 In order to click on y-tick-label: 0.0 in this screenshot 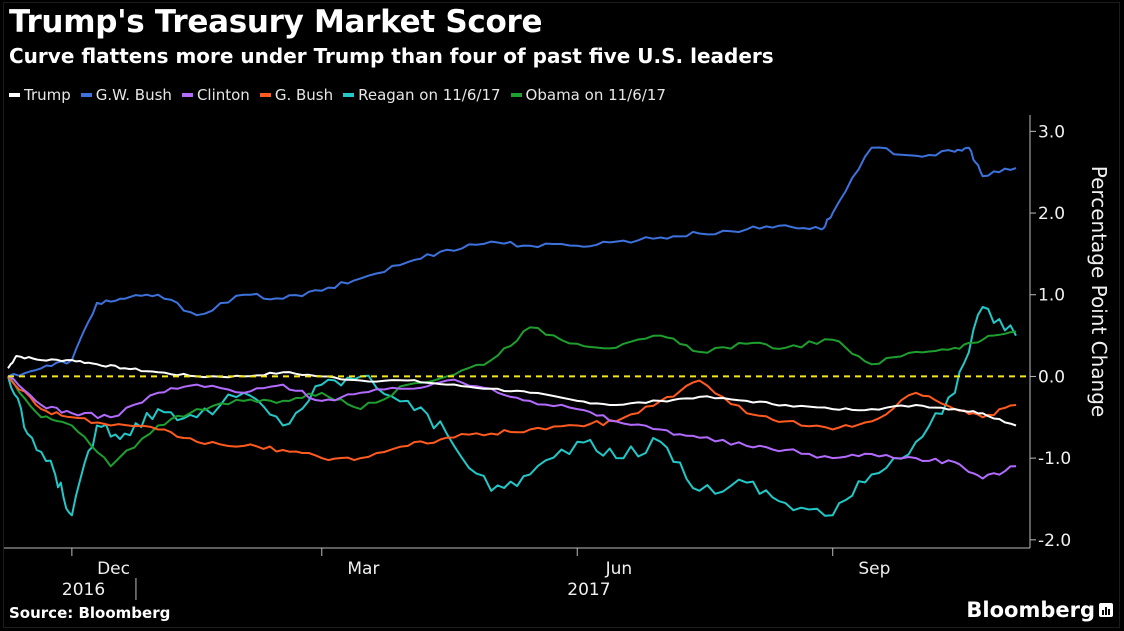, I will do `click(1051, 377)`.